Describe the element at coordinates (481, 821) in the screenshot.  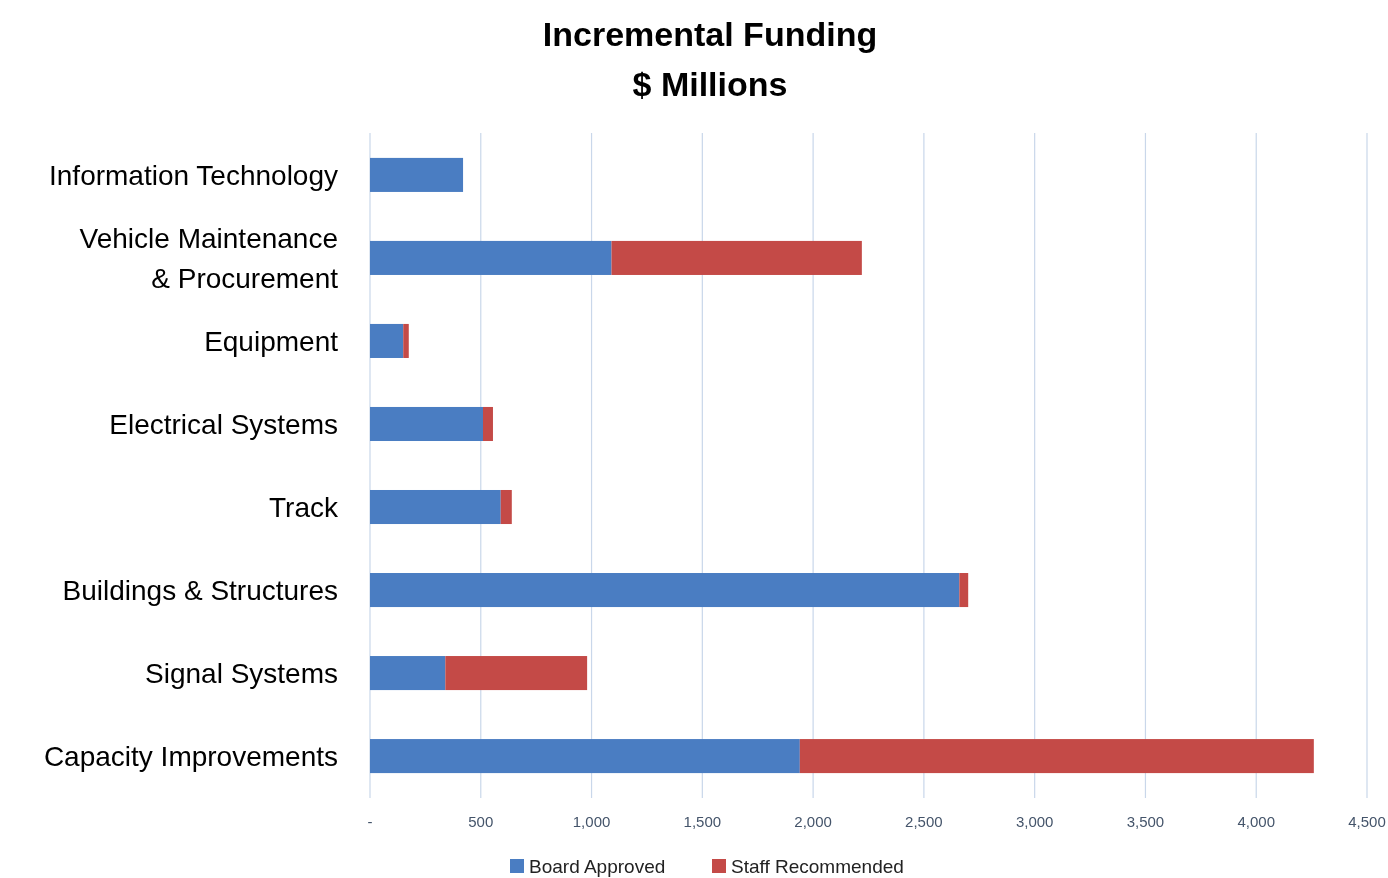
I see `x-tick-label: 500` at that location.